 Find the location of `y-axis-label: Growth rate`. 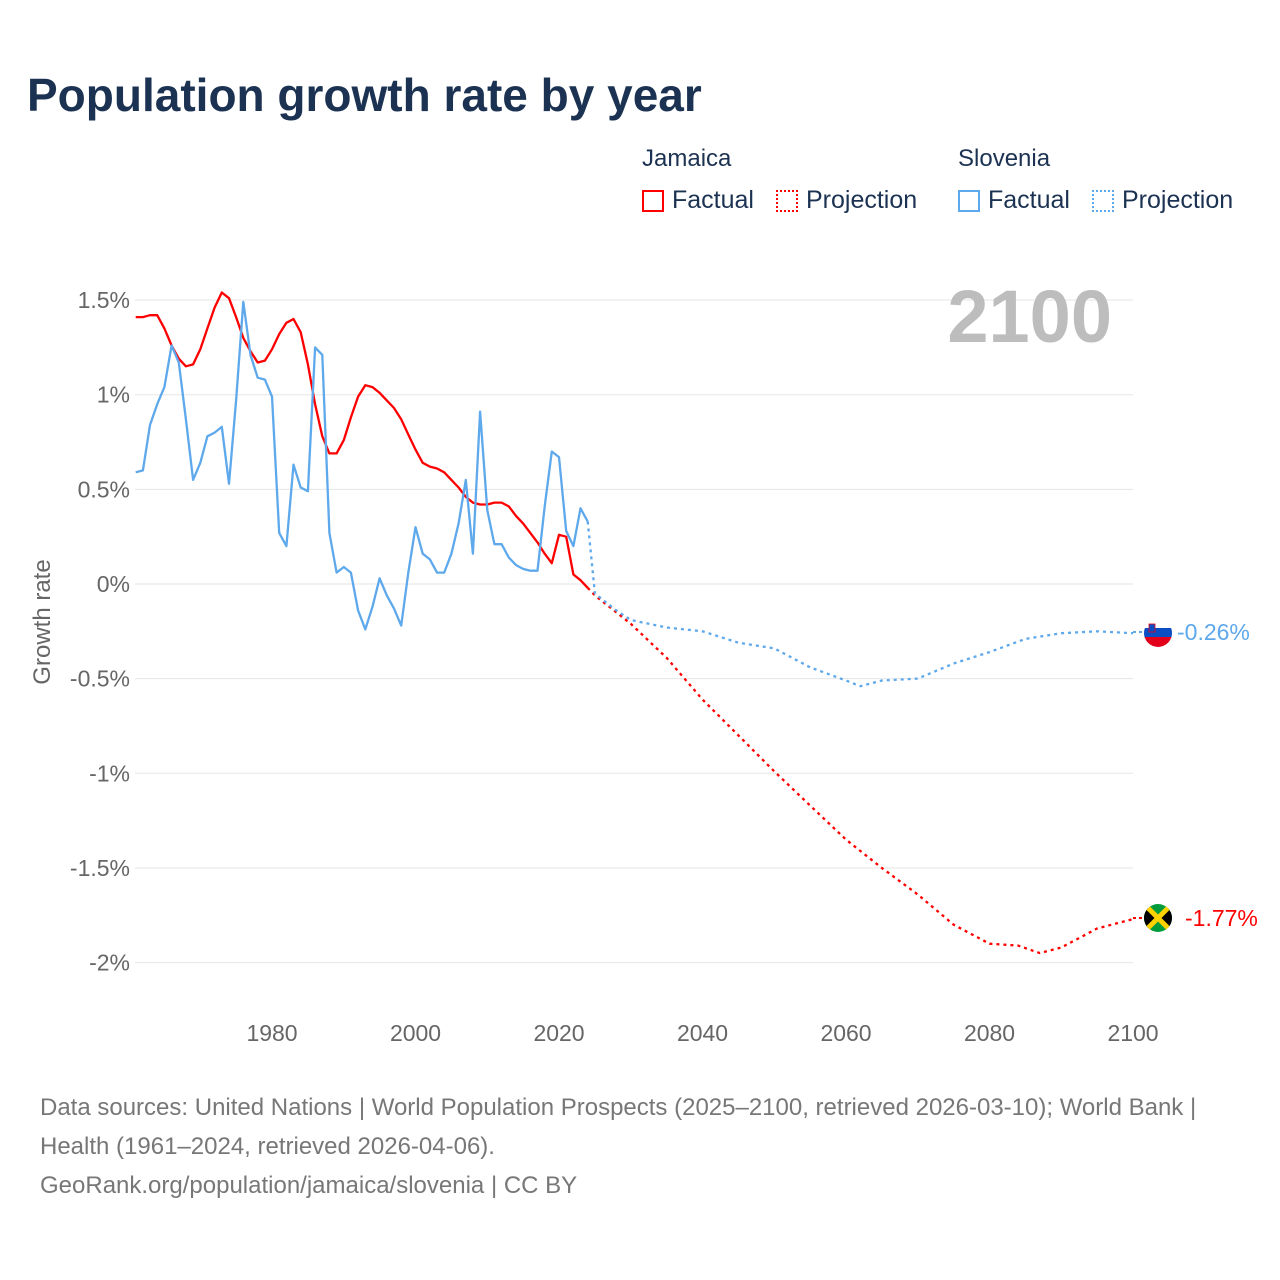

y-axis-label: Growth rate is located at coordinates (42, 621).